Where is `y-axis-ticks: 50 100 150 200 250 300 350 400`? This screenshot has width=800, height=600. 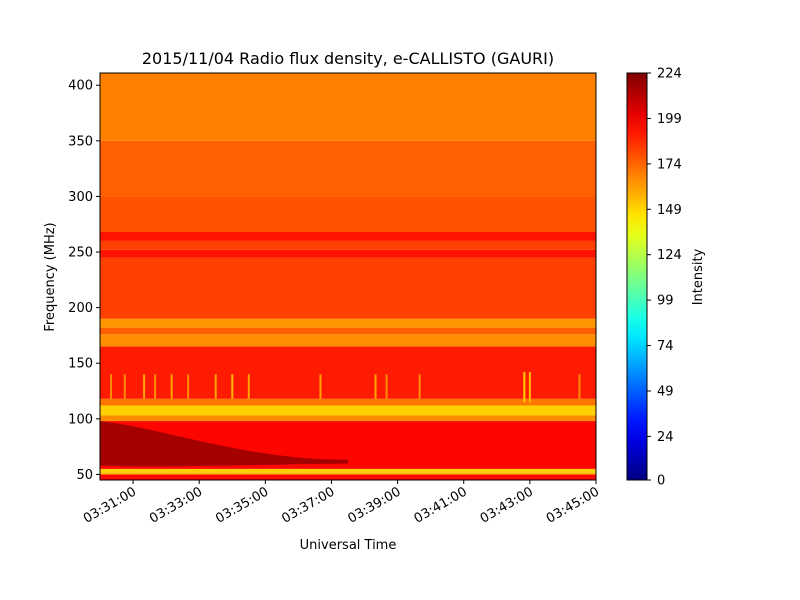 y-axis-ticks: 50 100 150 200 250 300 350 400 is located at coordinates (84, 281).